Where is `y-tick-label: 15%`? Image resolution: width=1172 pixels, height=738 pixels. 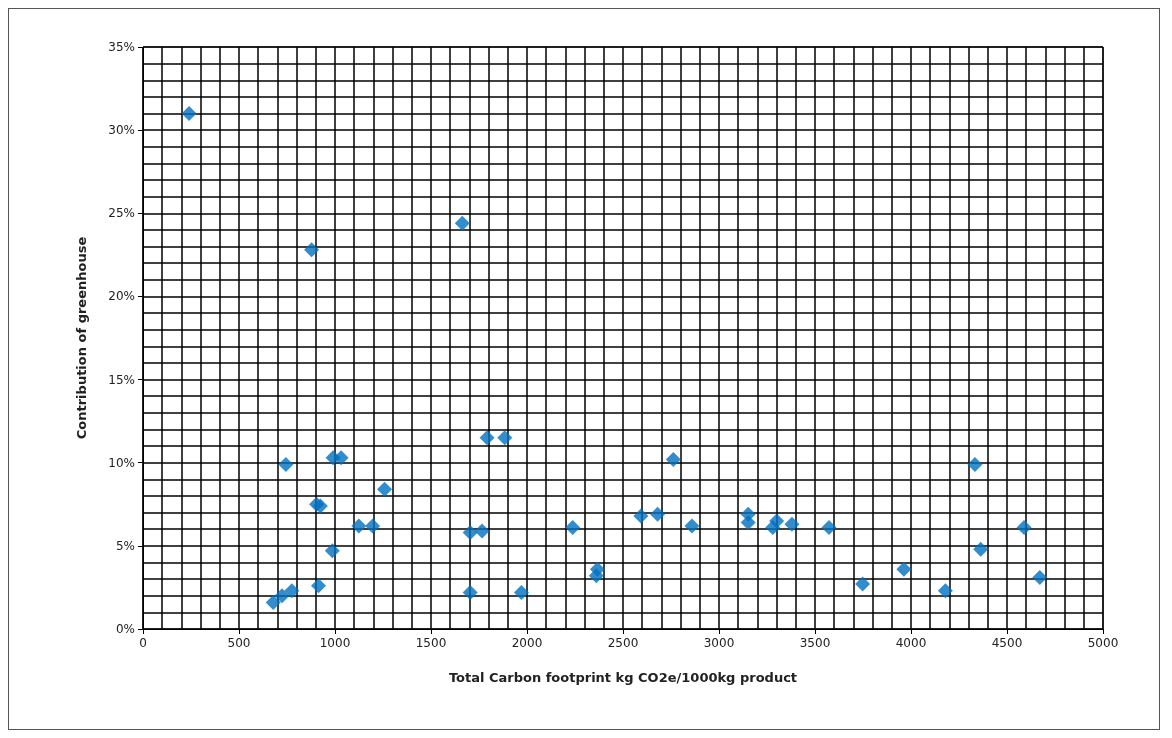 y-tick-label: 15% is located at coordinates (121, 379).